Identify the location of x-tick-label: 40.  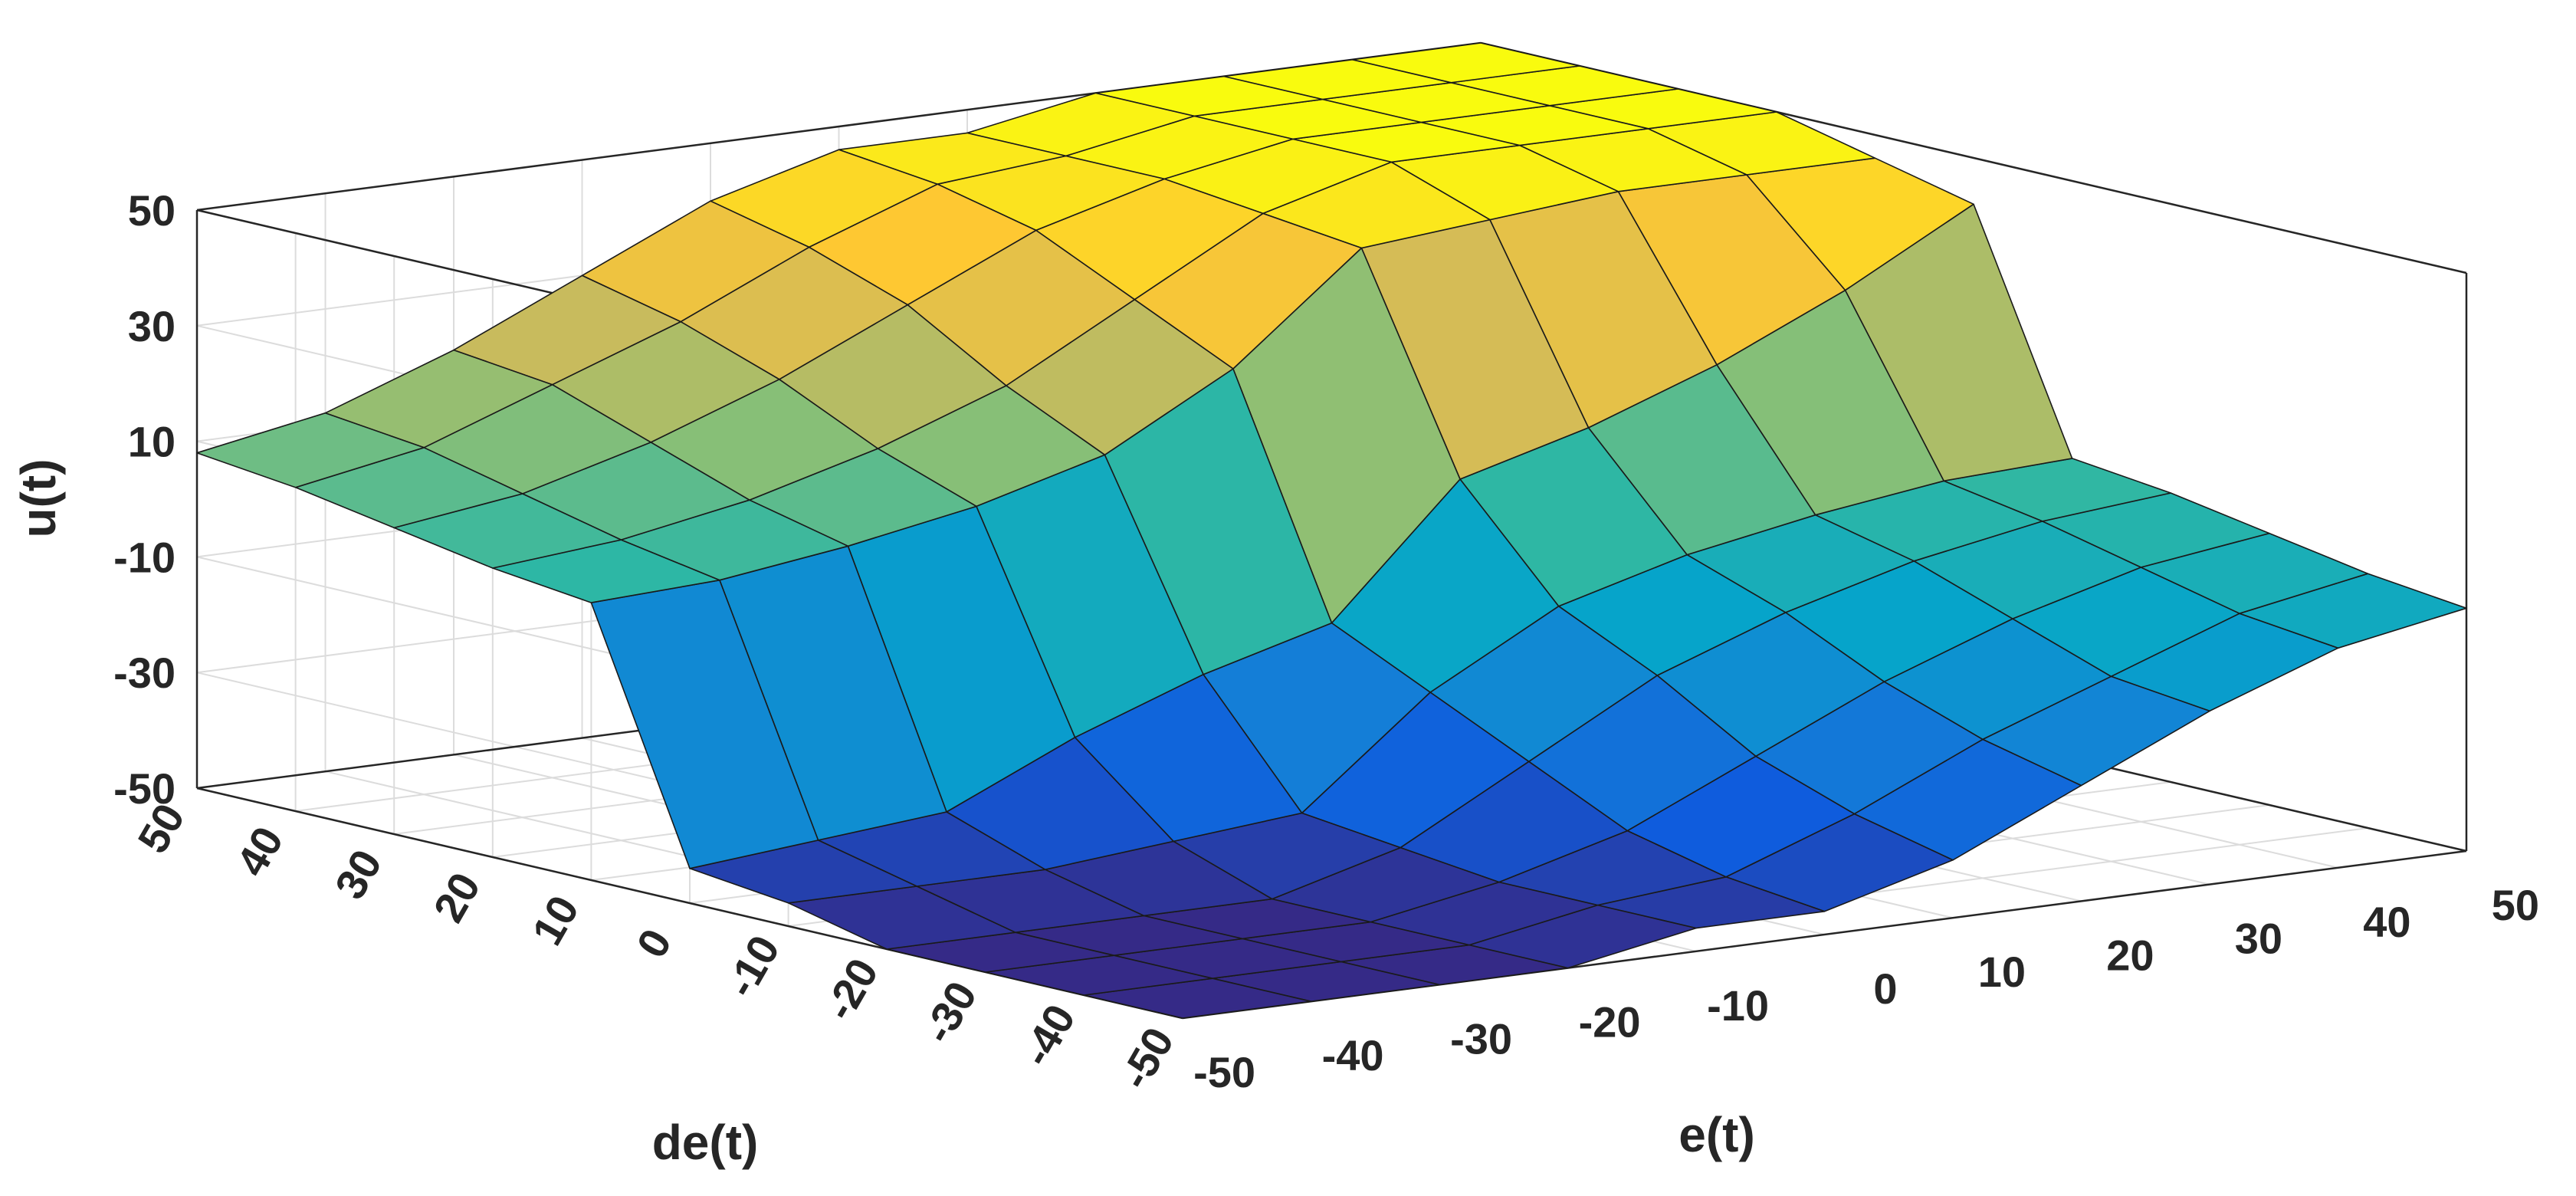
(2386, 922).